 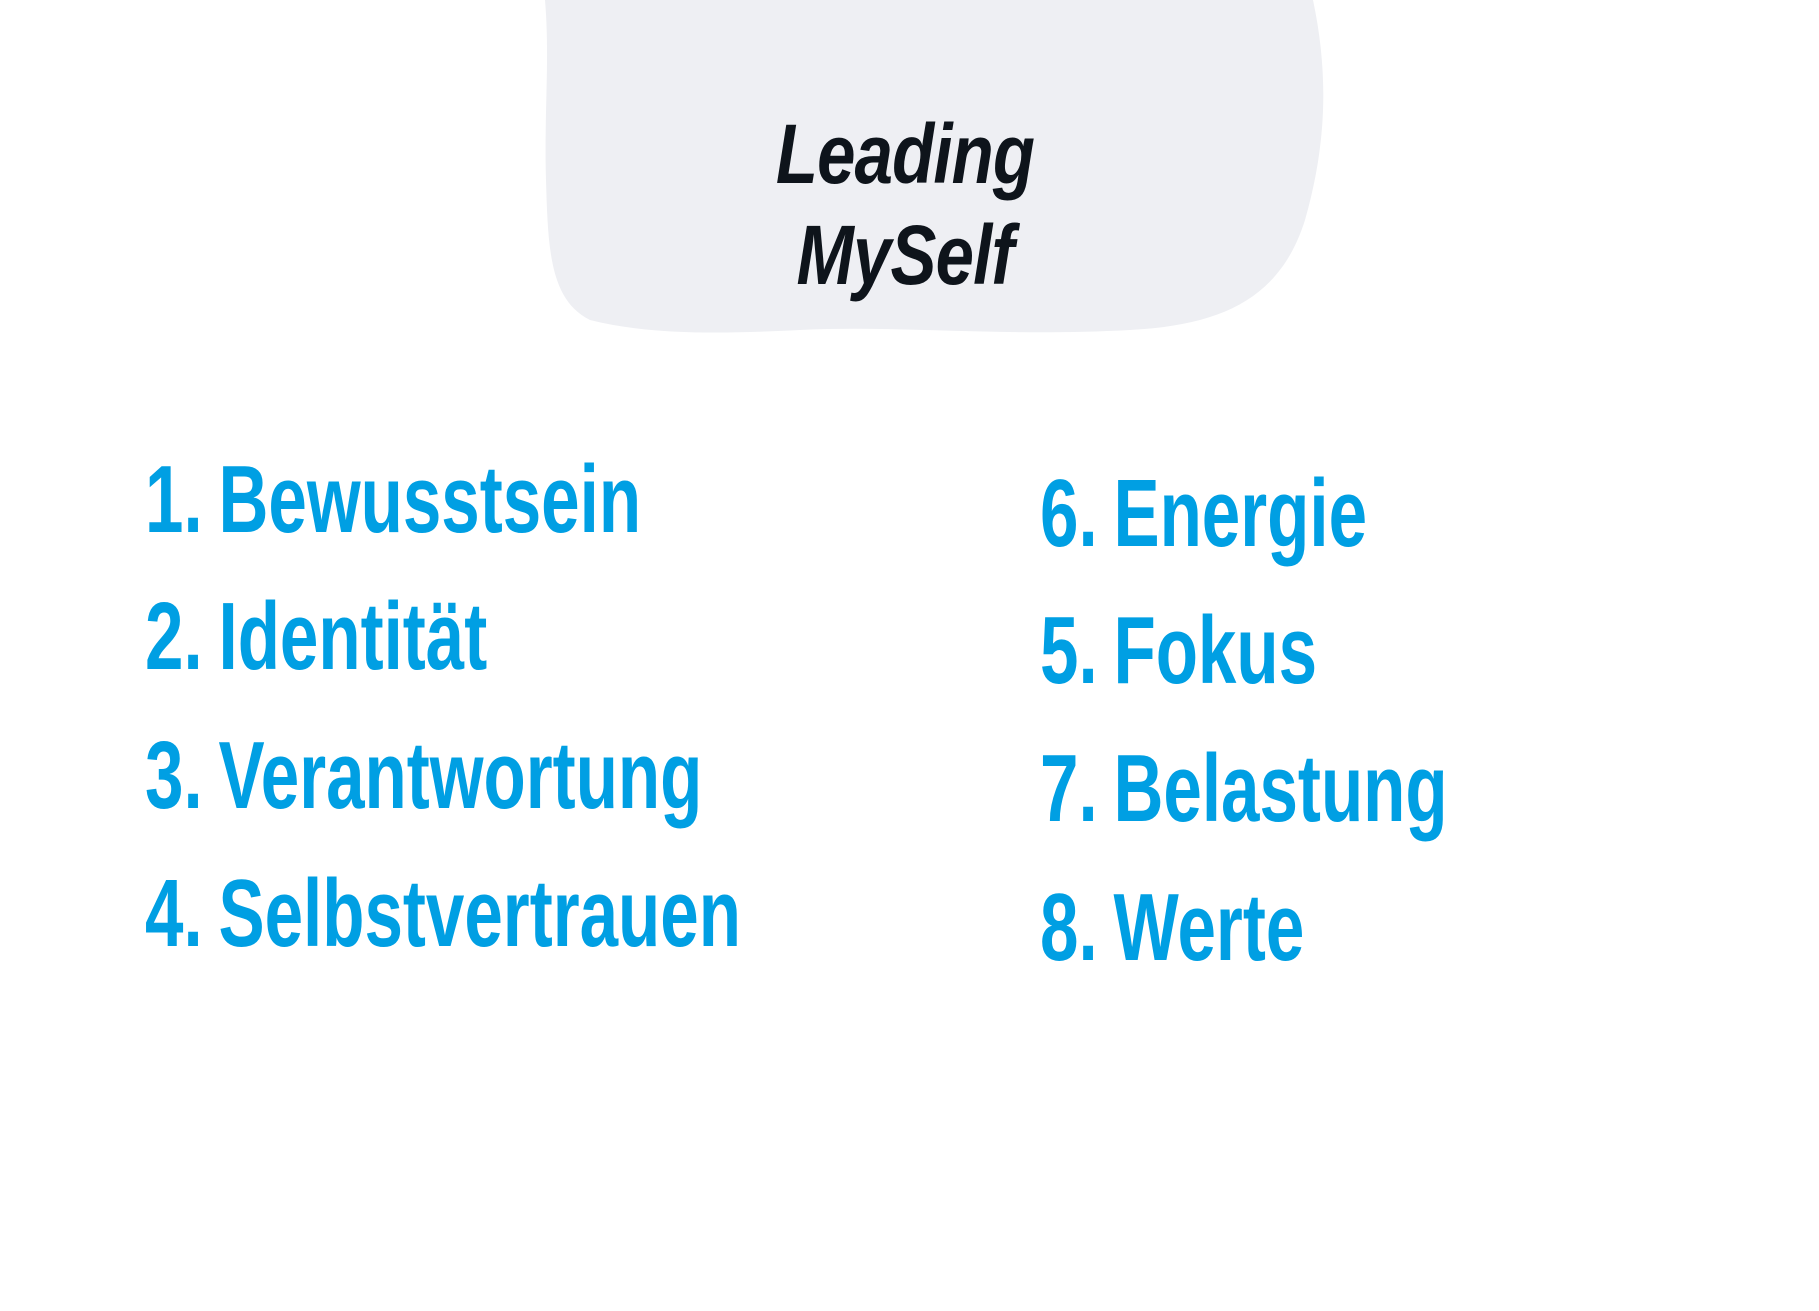 I want to click on list-item: 6. Energie, so click(x=1203, y=514).